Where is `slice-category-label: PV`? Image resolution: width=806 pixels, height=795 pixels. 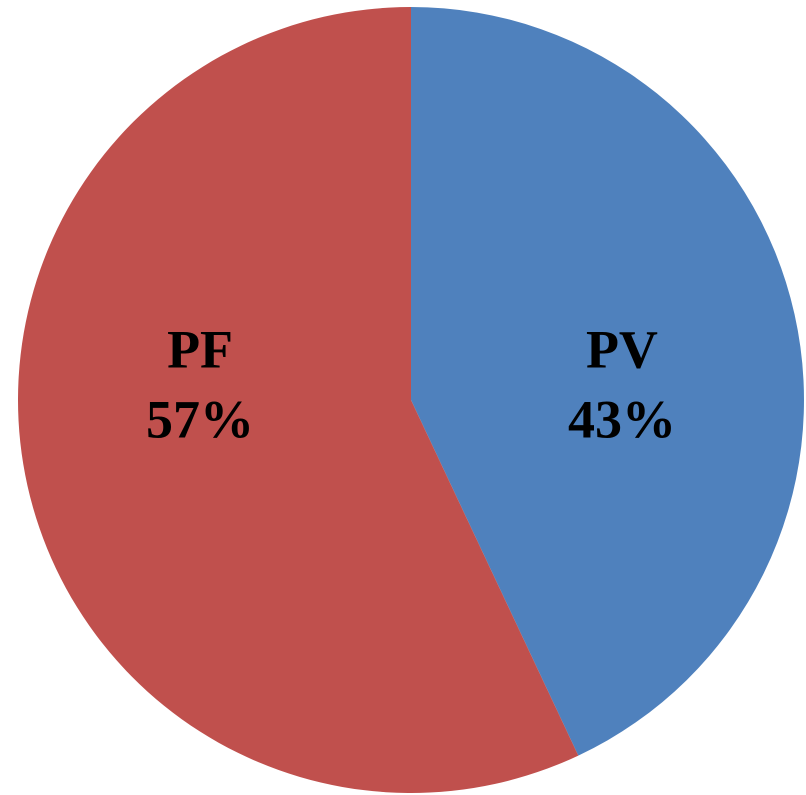
slice-category-label: PV is located at coordinates (622, 349).